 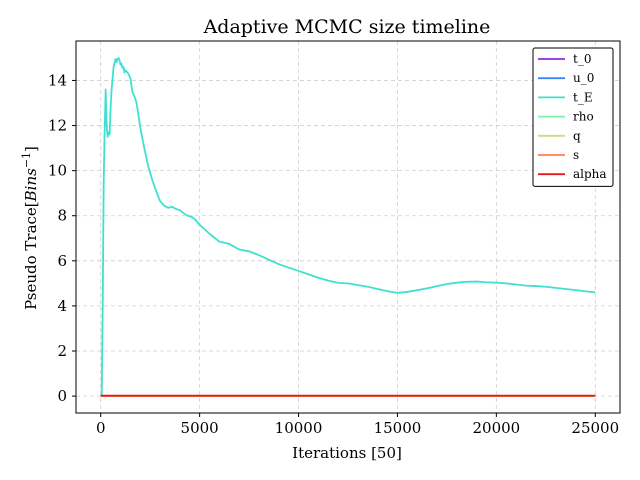 What do you see at coordinates (31, 255) in the screenshot?
I see `y-axis-label-prefix: Pseudo Trace[` at bounding box center [31, 255].